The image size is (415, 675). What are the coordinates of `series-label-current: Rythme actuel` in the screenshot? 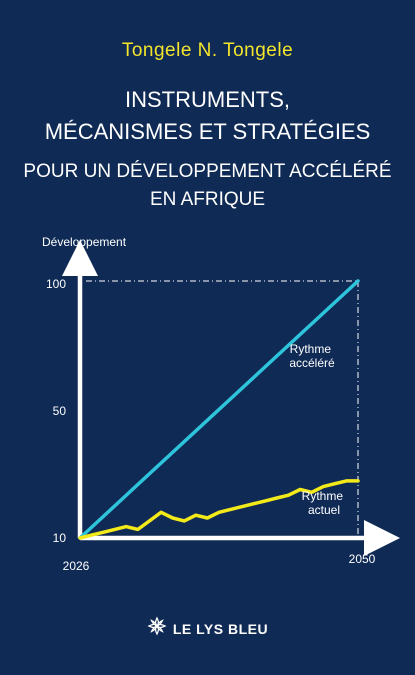 It's located at (324, 503).